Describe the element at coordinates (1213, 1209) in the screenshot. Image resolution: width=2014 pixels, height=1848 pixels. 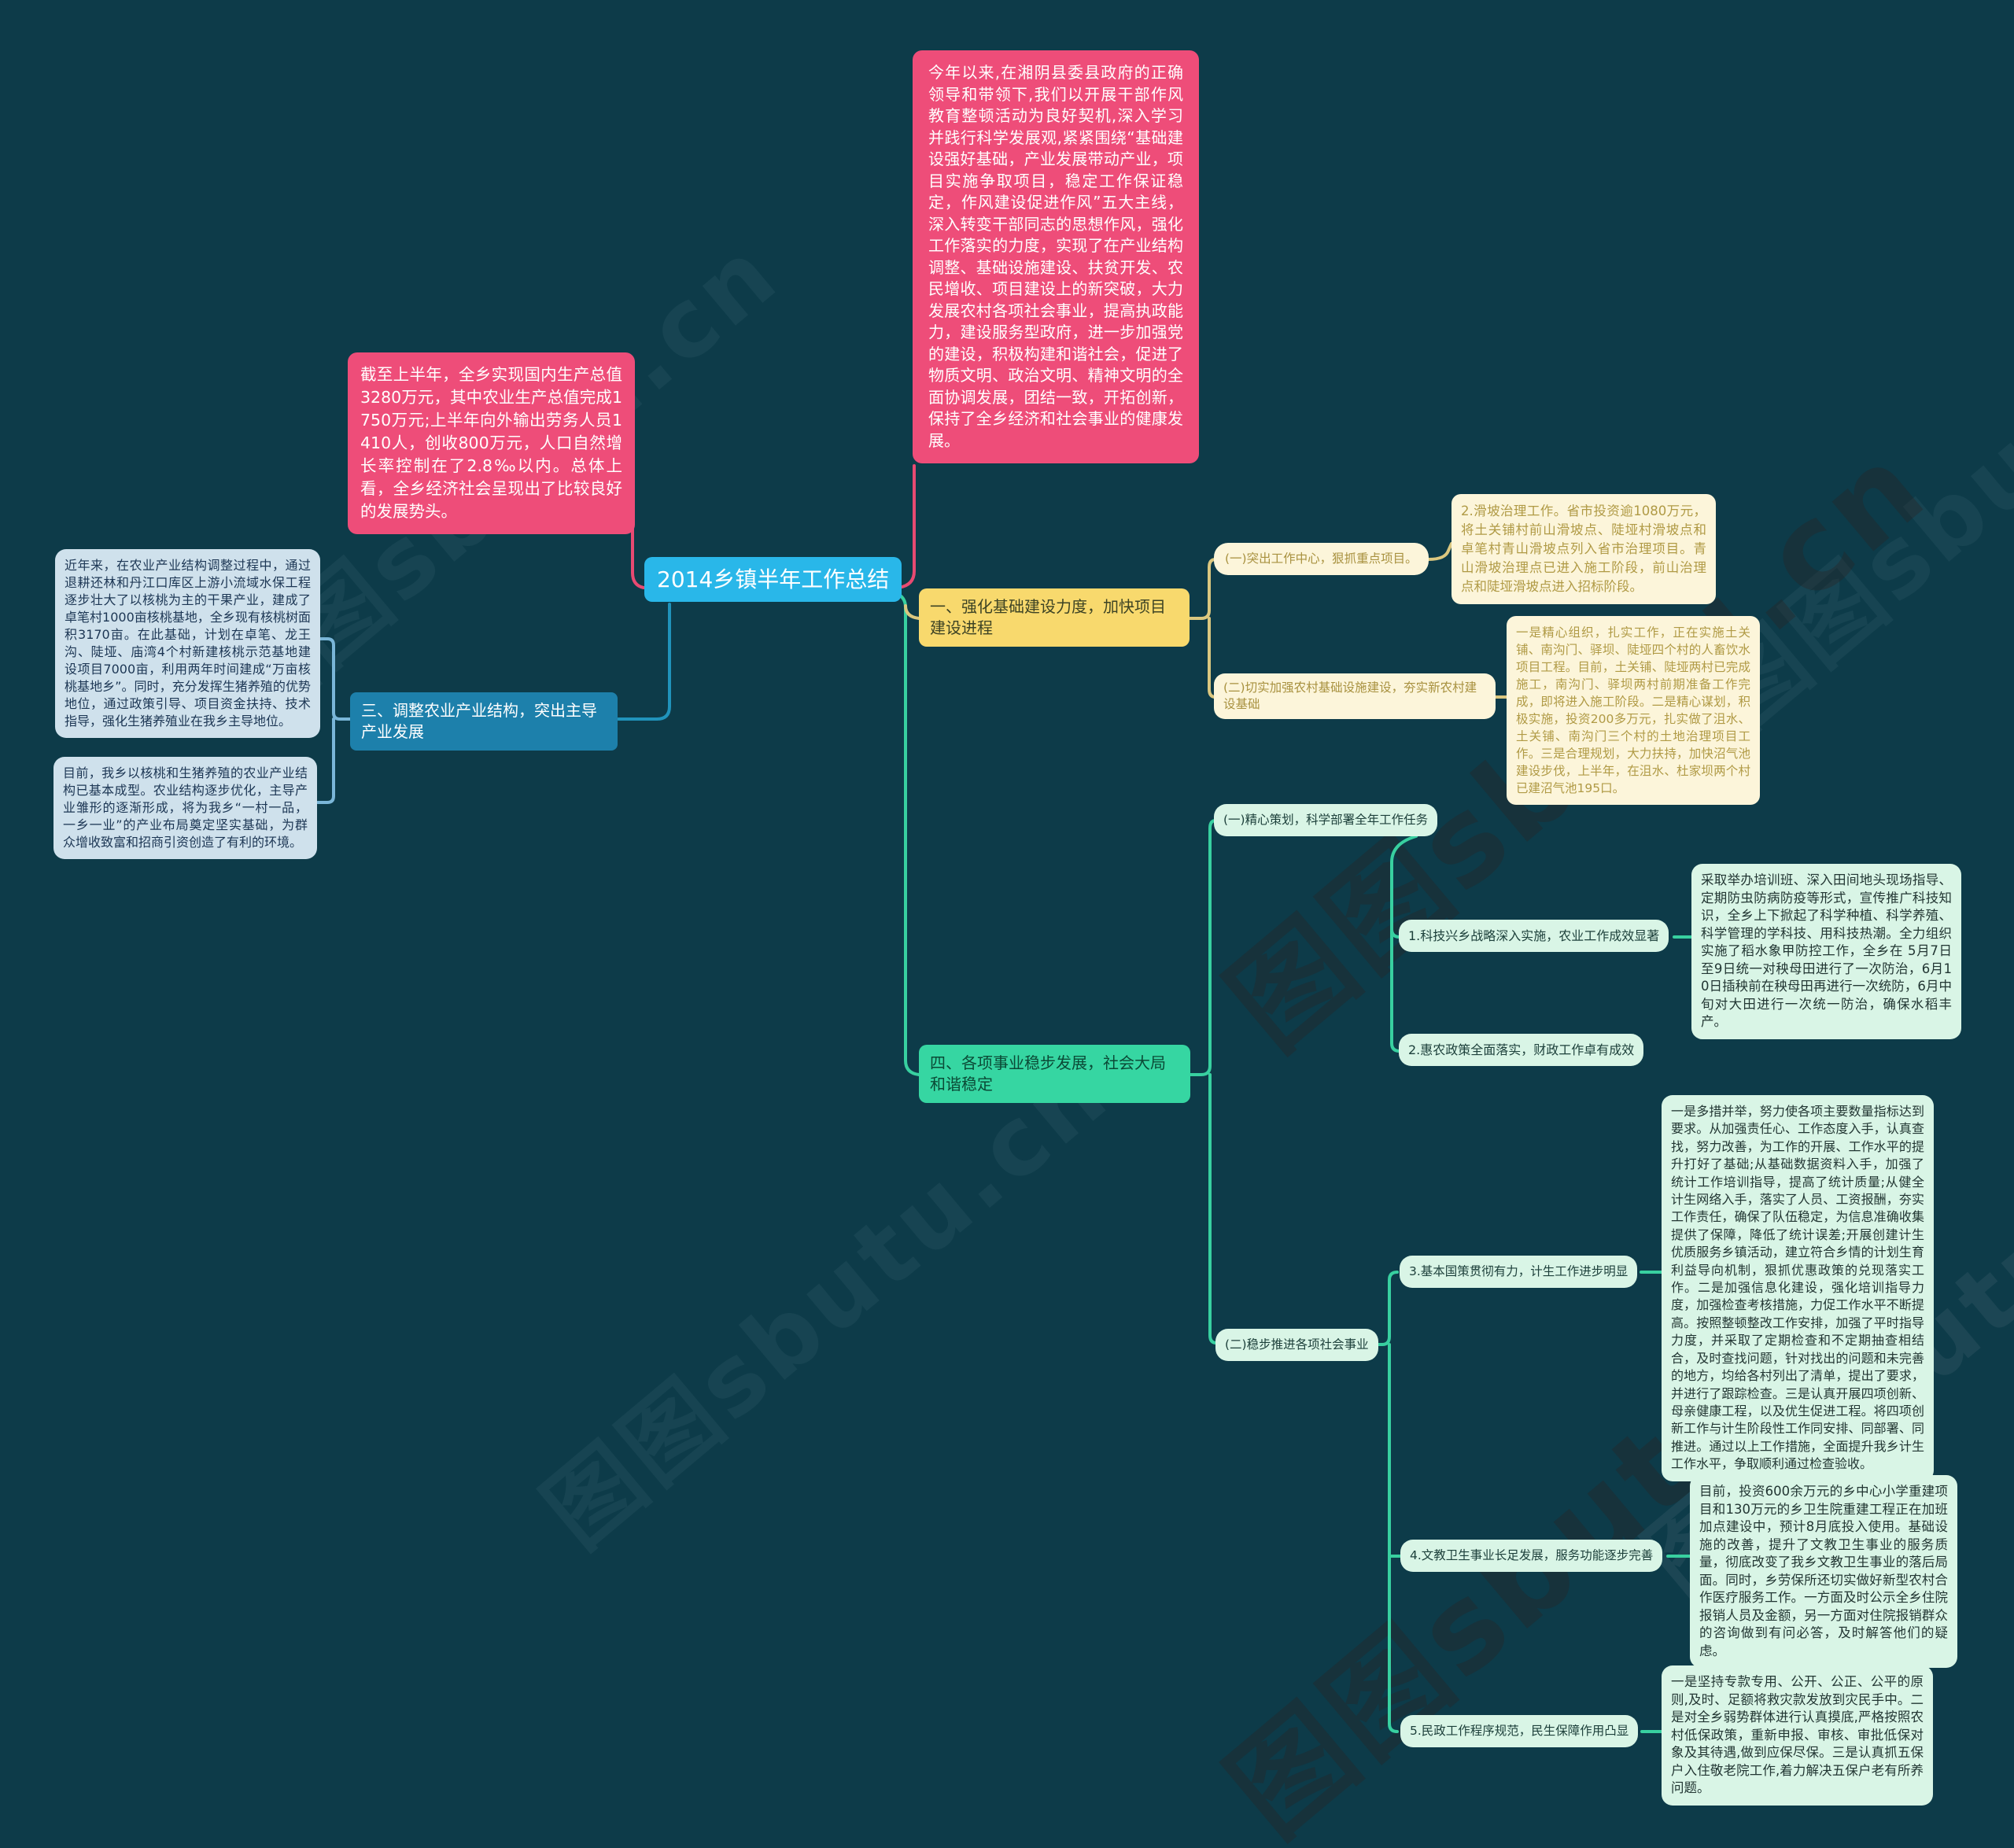
I see `link-branch4-sub2` at that location.